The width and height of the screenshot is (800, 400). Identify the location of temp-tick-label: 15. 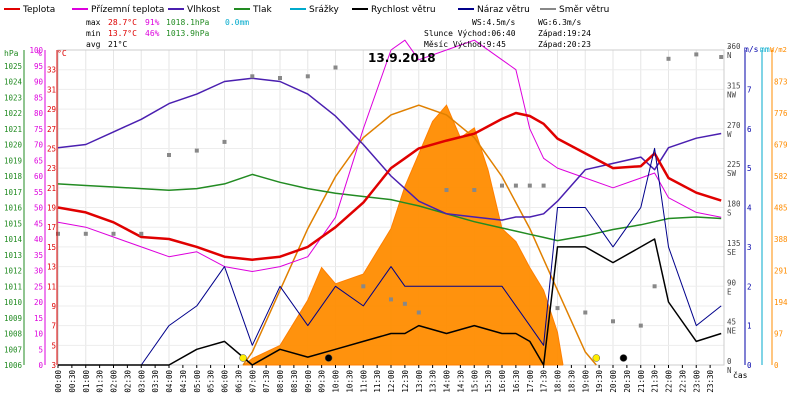
(51, 247).